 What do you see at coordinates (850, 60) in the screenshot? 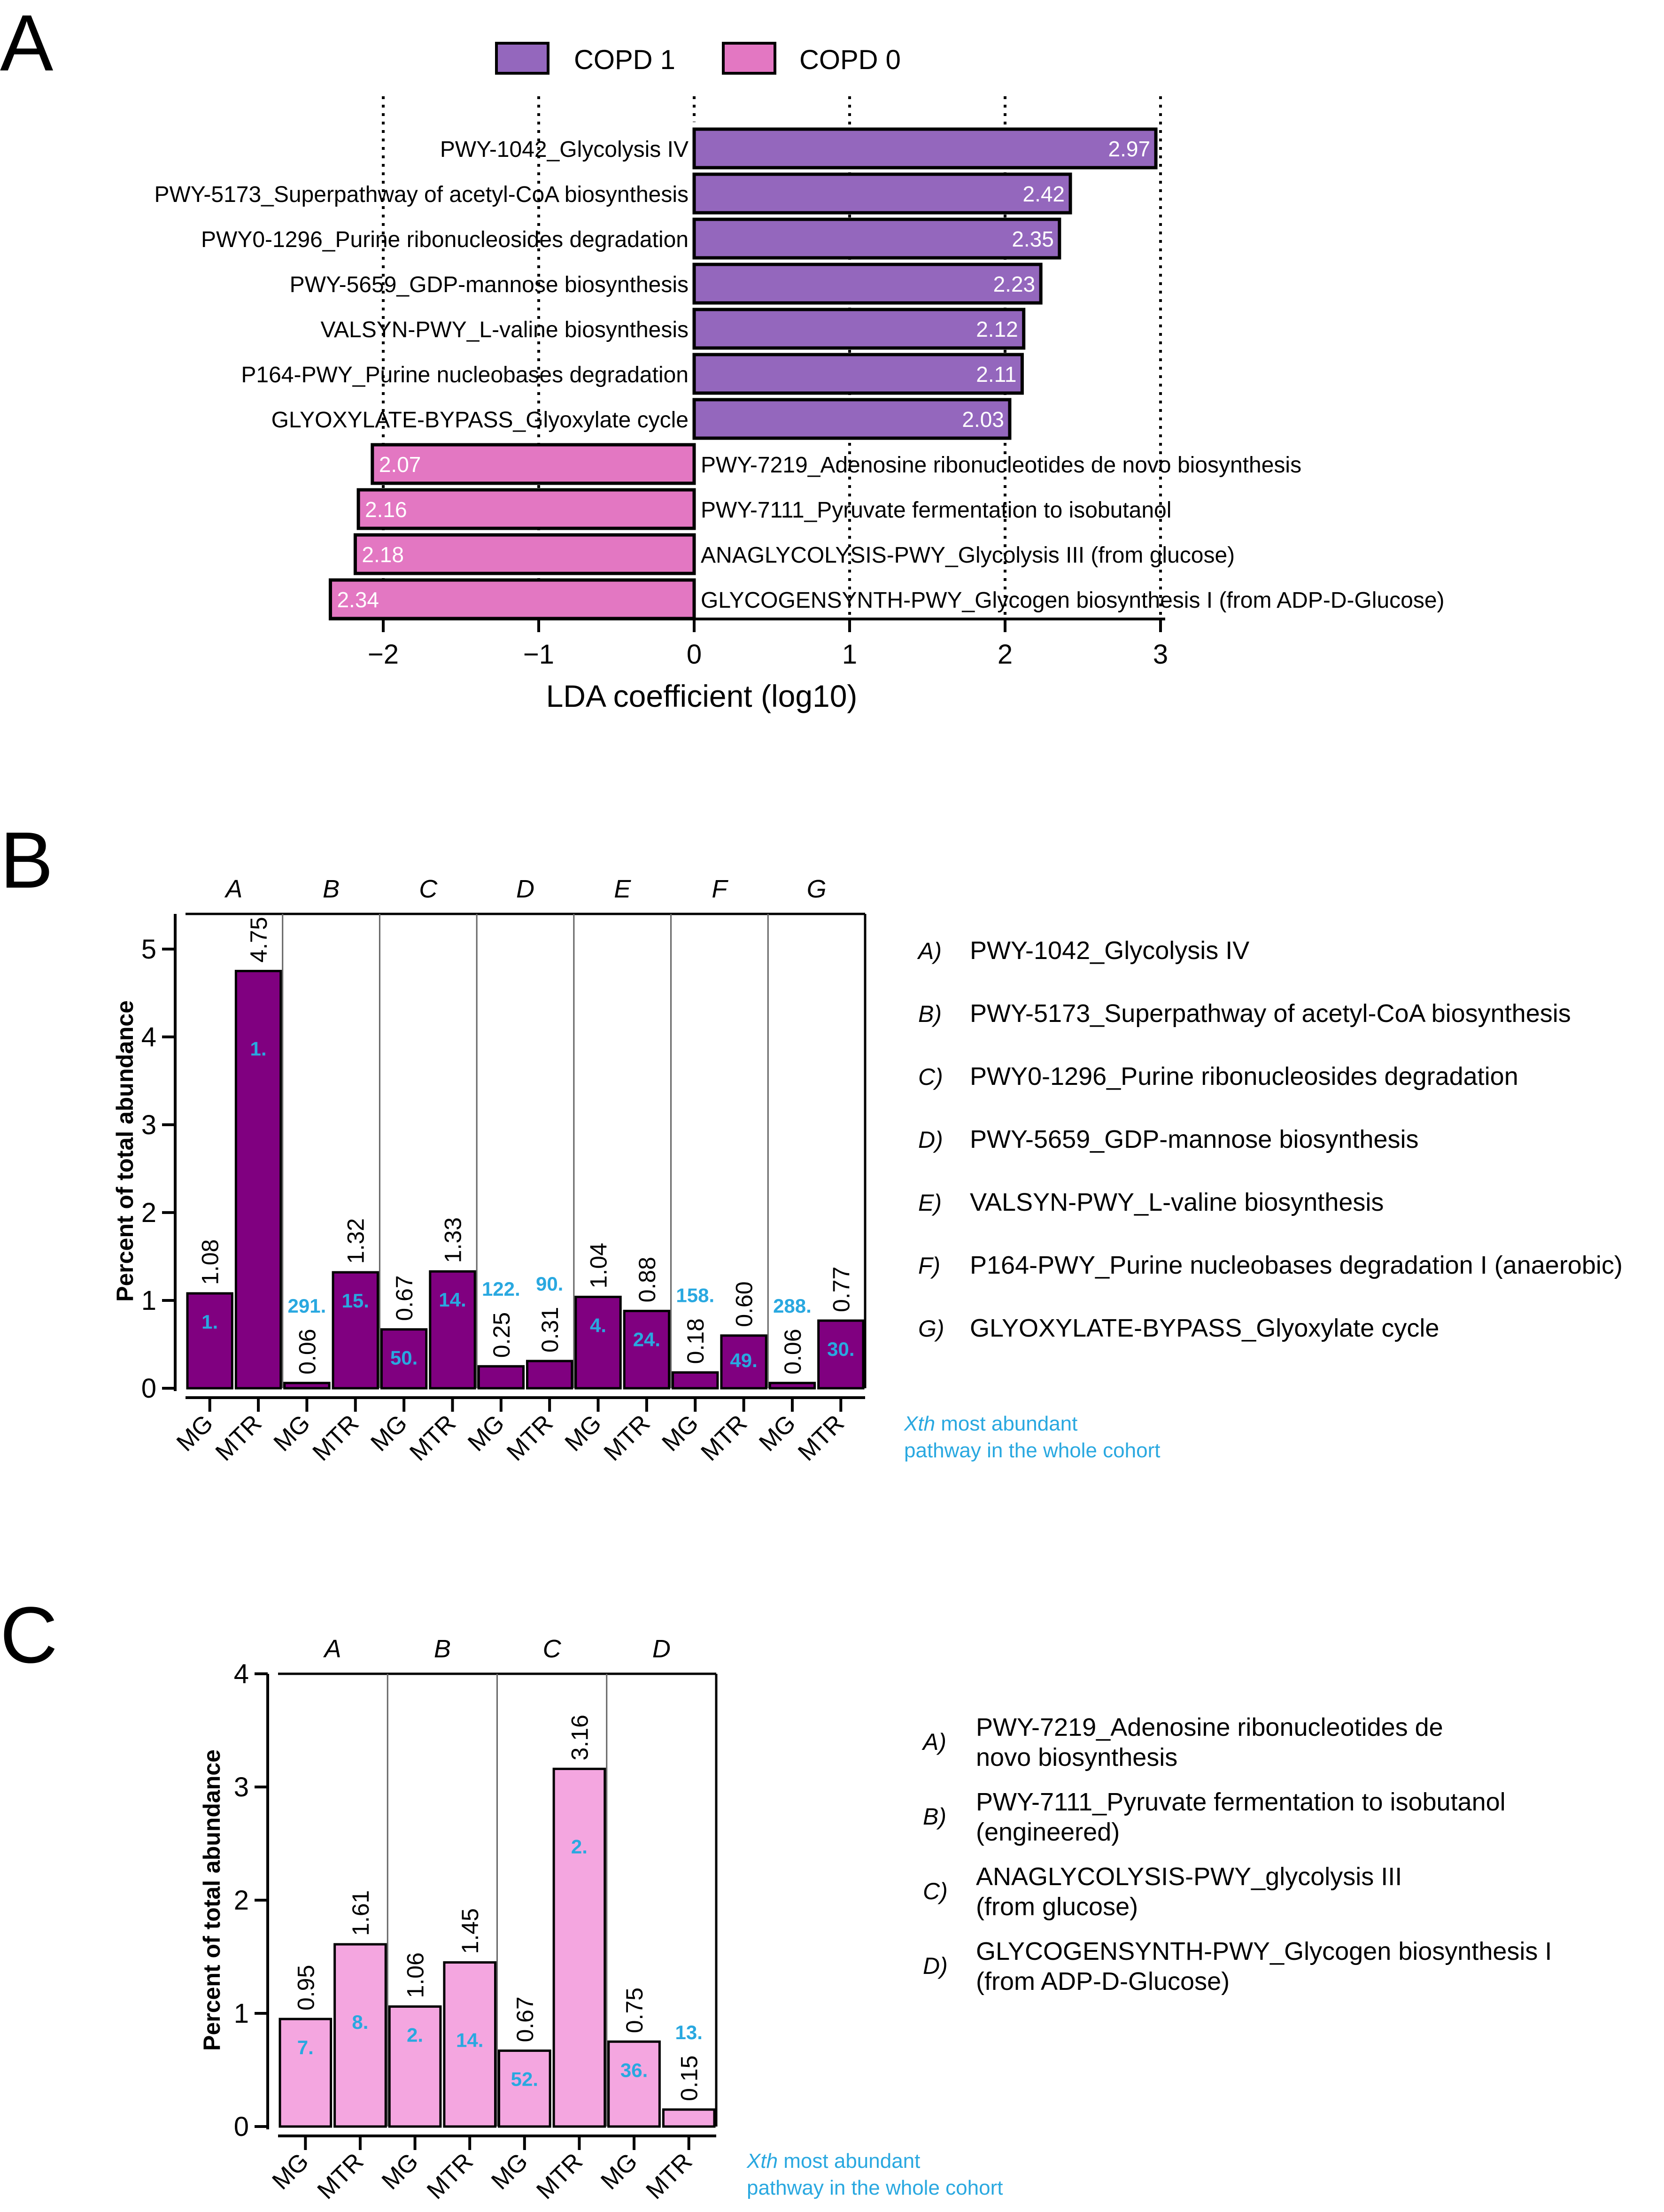
I see `legend-label-copd0: COPD 0` at bounding box center [850, 60].